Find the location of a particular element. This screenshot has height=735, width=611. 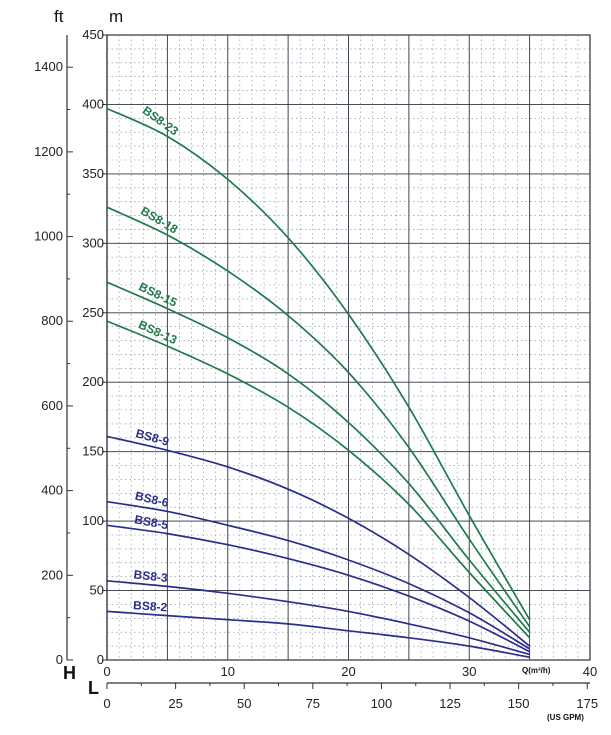

gpm-tick-label: 100 is located at coordinates (382, 703).